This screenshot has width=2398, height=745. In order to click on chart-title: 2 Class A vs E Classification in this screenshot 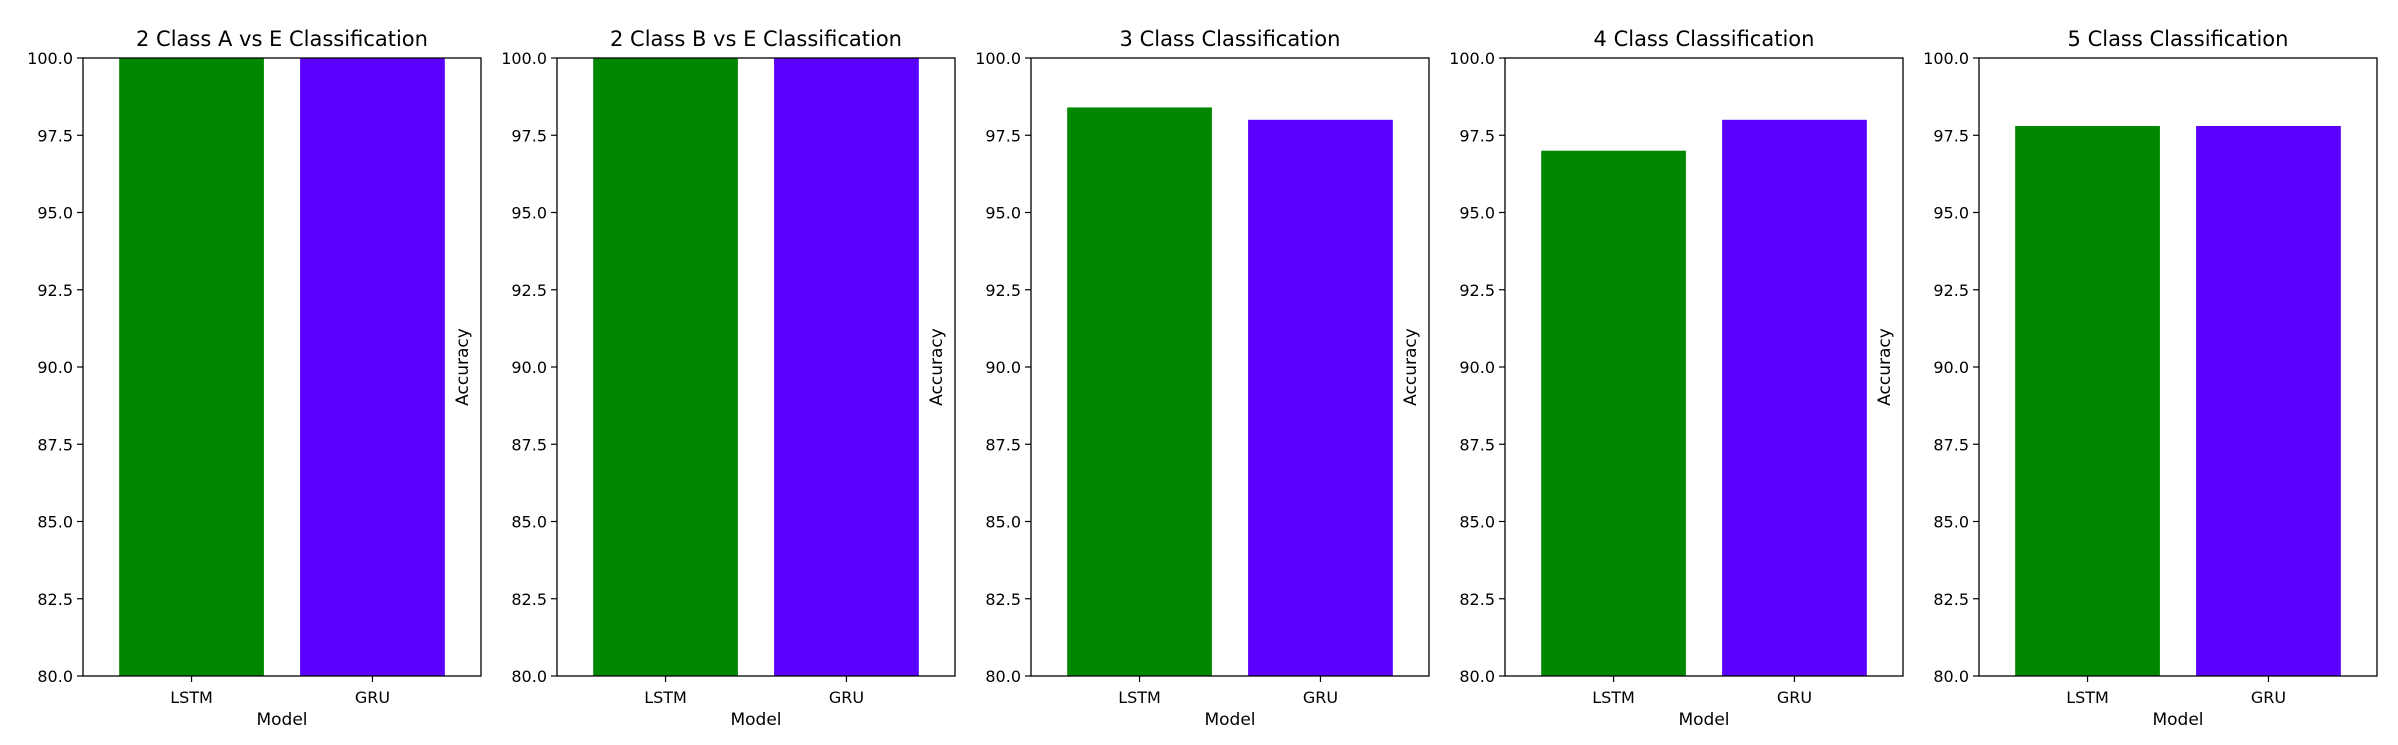, I will do `click(282, 39)`.